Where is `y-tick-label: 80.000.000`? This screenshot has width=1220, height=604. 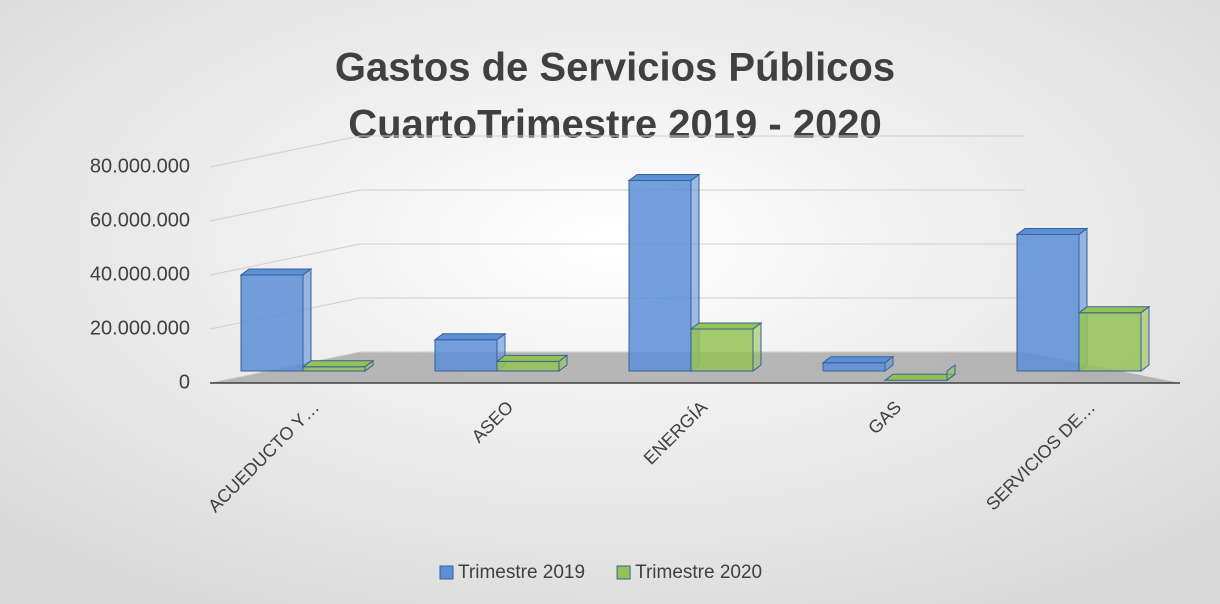
y-tick-label: 80.000.000 is located at coordinates (140, 166).